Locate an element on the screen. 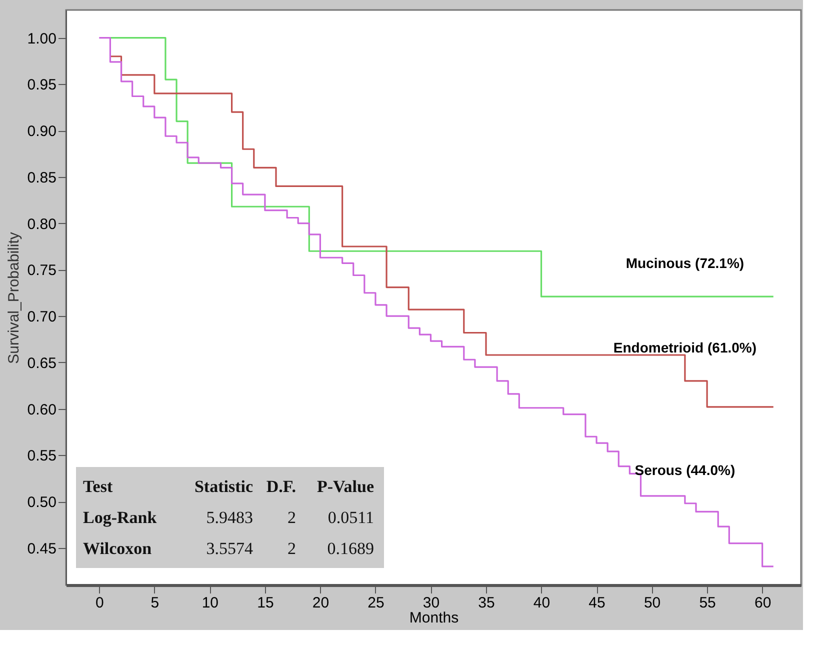 This screenshot has width=835, height=645. series-label: Serous (44.0%) is located at coordinates (685, 470).